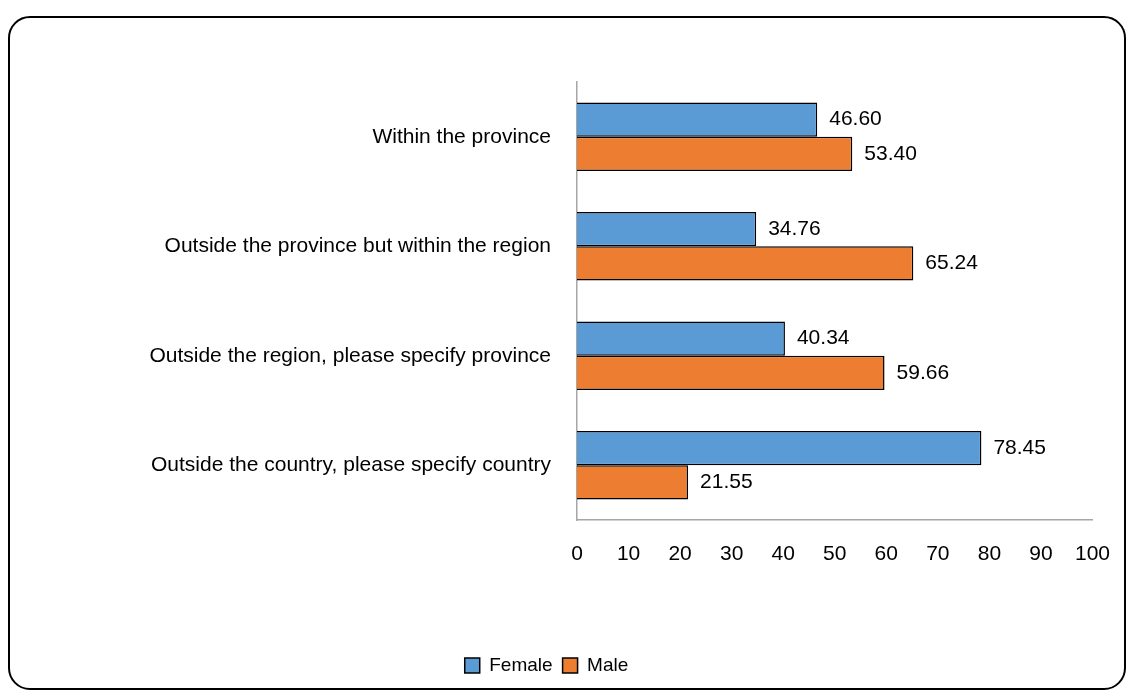 Image resolution: width=1132 pixels, height=697 pixels. I want to click on legend-label: Female, so click(521, 664).